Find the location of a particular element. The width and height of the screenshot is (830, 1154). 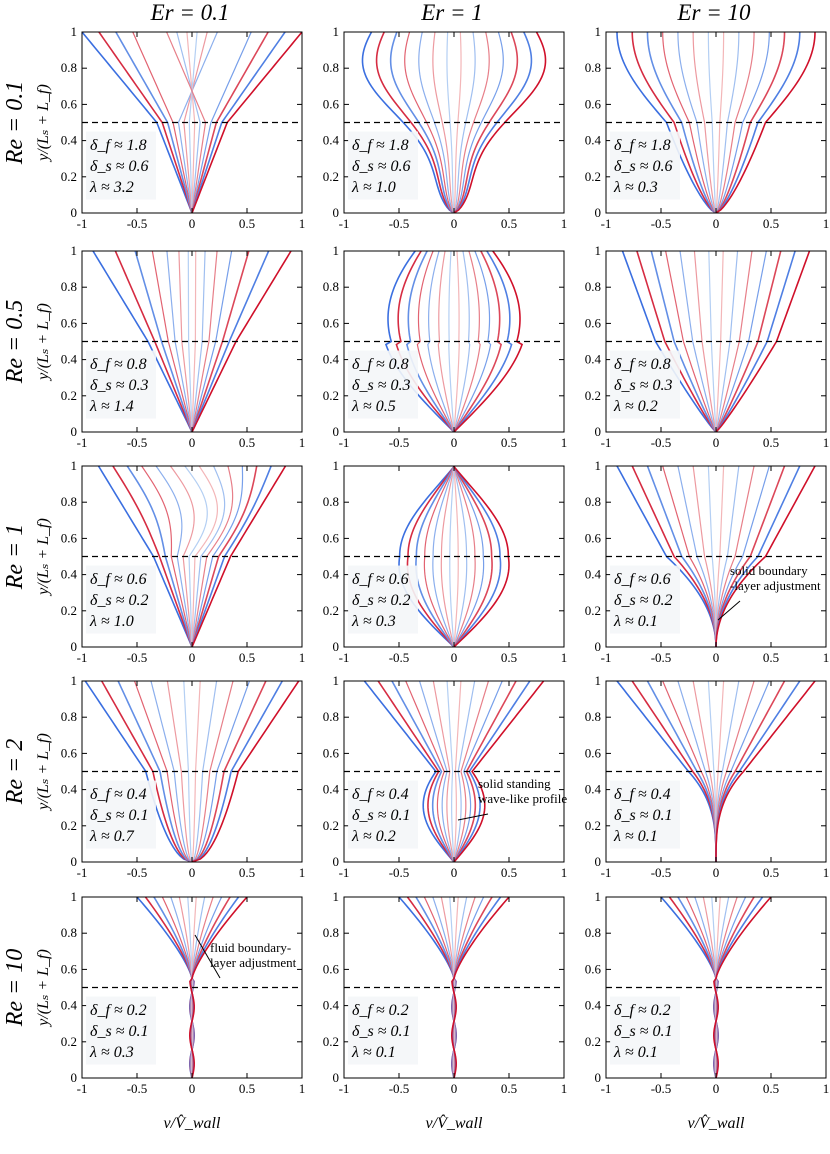

parameter-label: δ_s ≈ 0.2 is located at coordinates (119, 600).